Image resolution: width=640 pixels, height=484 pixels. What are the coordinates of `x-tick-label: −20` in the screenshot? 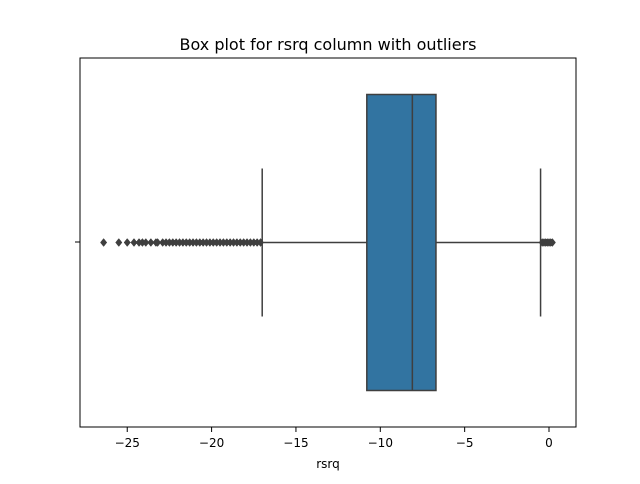 It's located at (211, 443).